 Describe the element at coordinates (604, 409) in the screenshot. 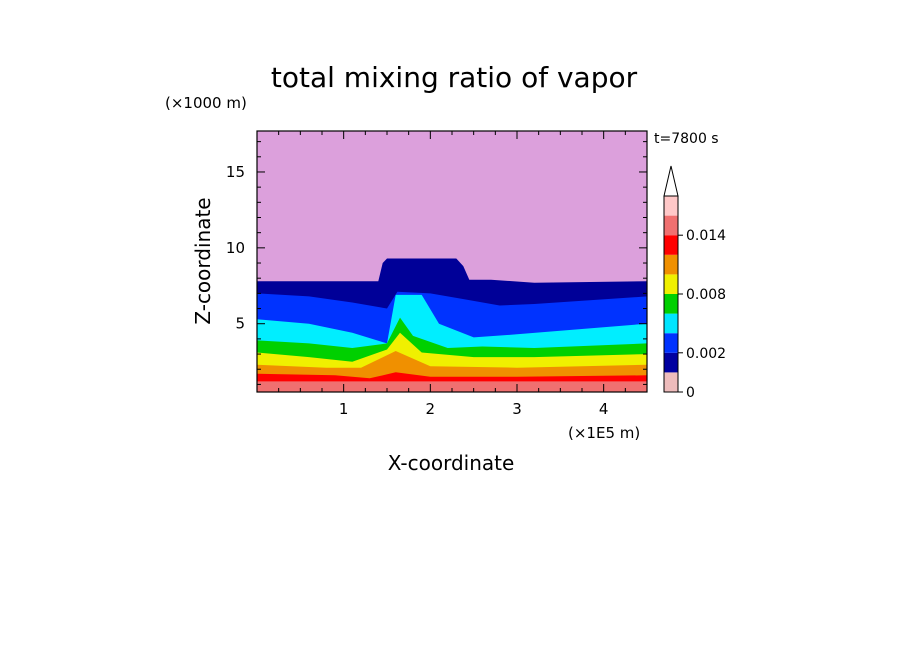

I see `x-tick-label: 4` at that location.